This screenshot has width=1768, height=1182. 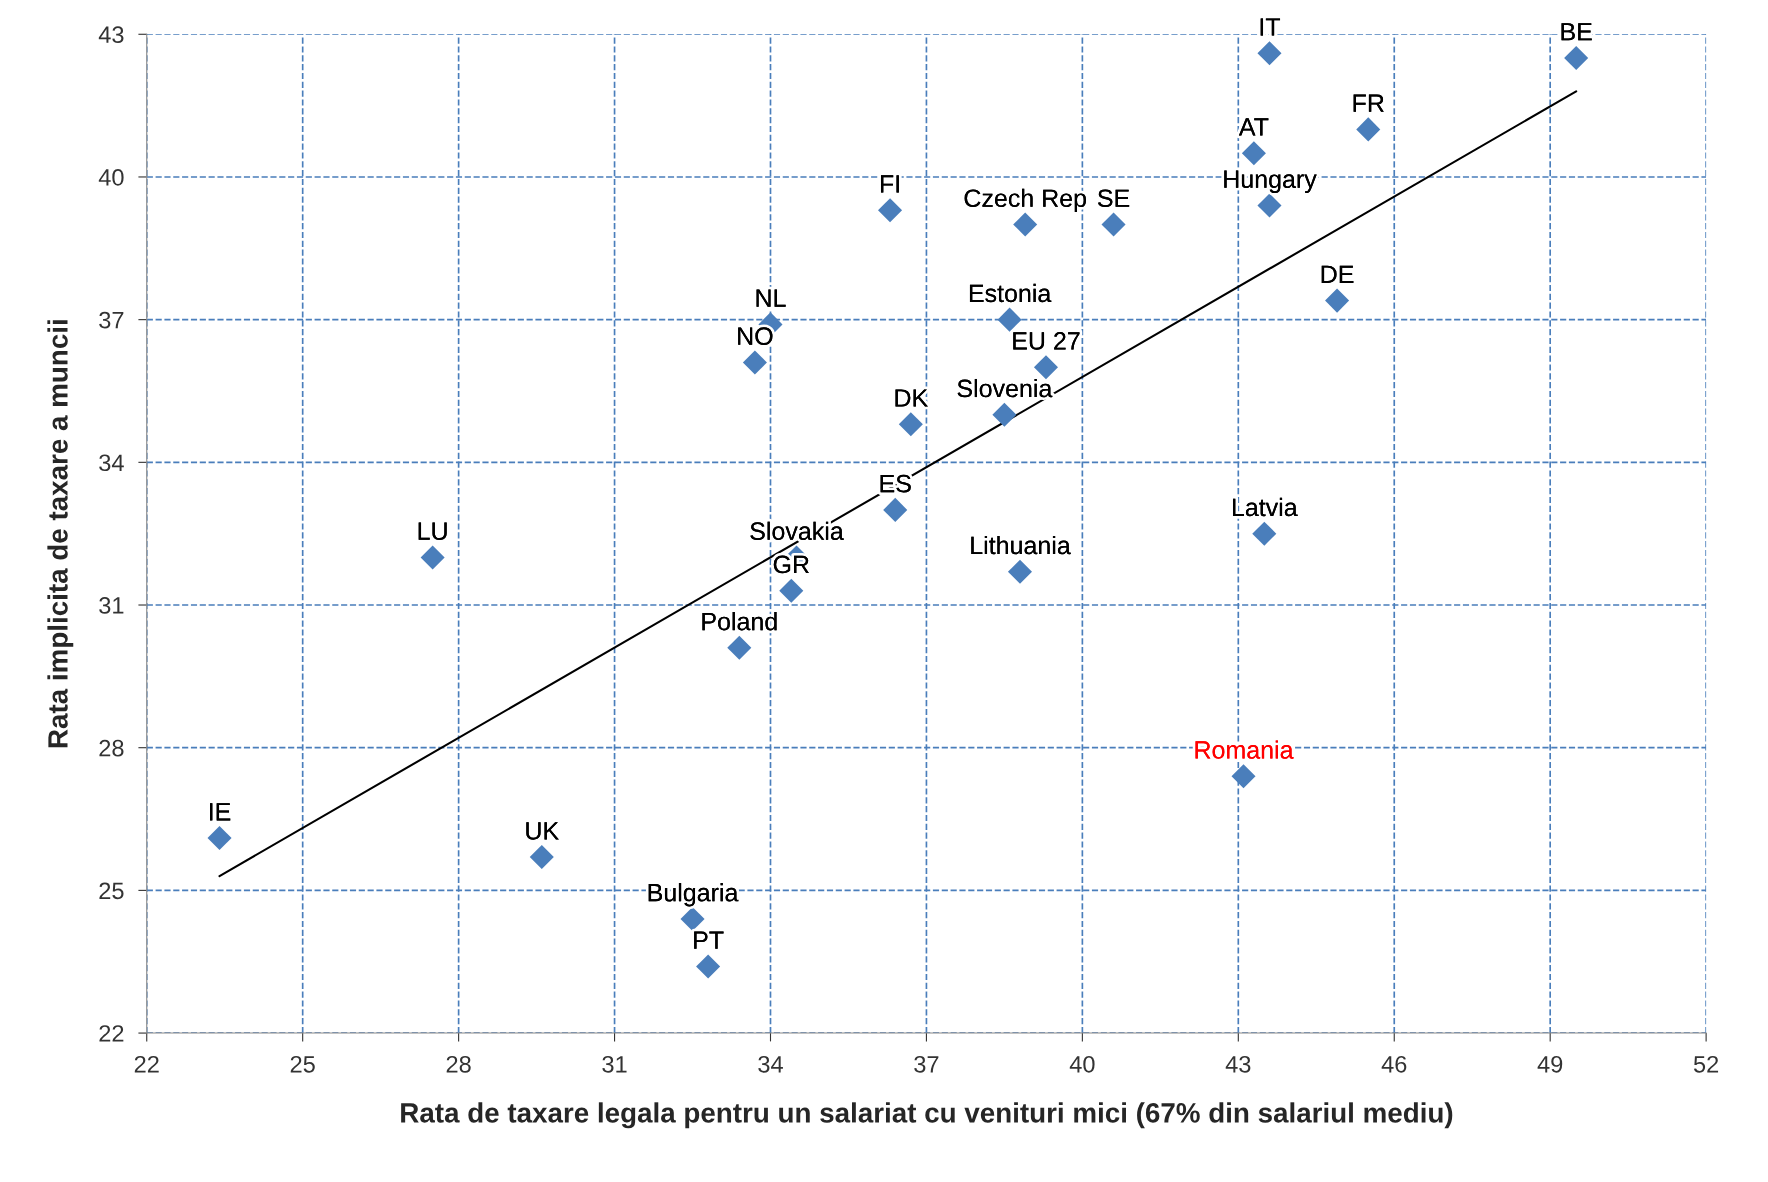 I want to click on x-tick-label: 49, so click(x=1550, y=1064).